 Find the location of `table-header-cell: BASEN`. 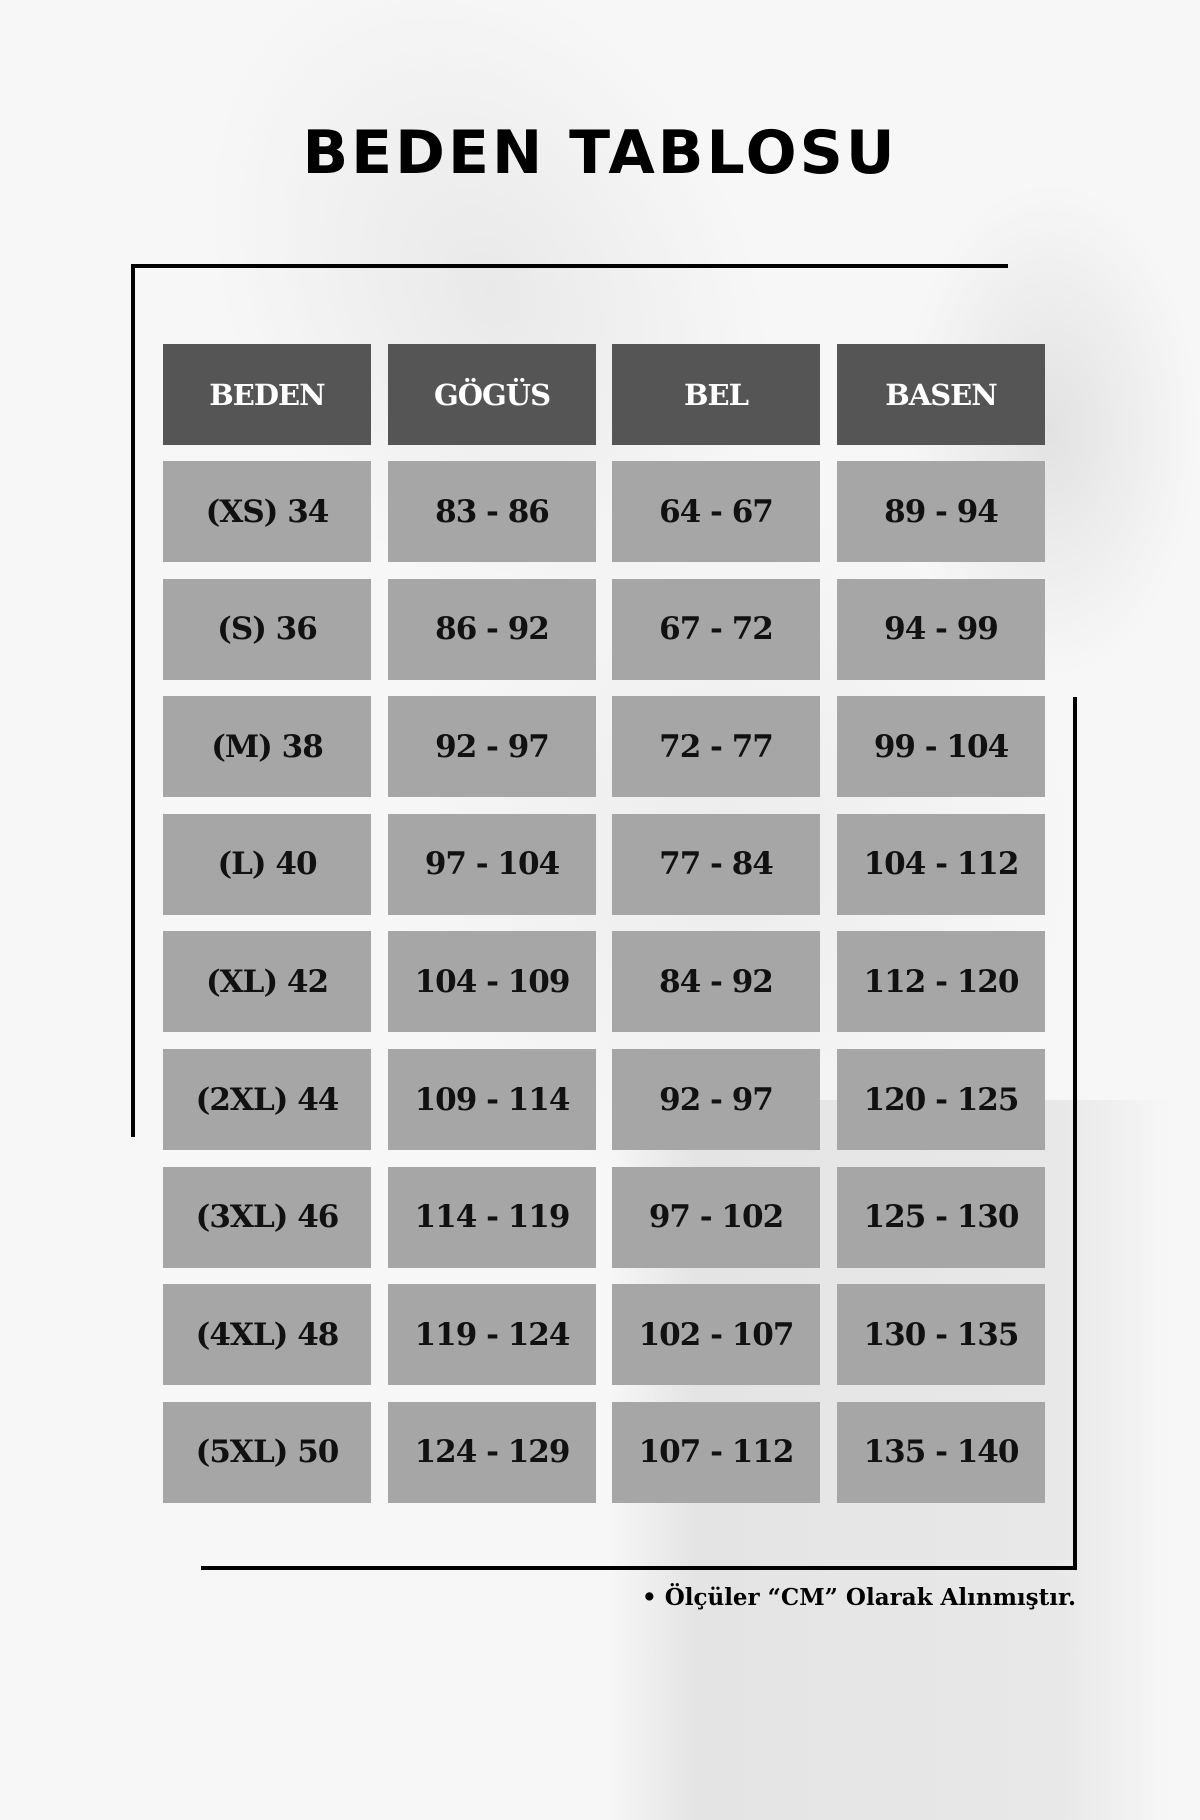

table-header-cell: BASEN is located at coordinates (941, 394).